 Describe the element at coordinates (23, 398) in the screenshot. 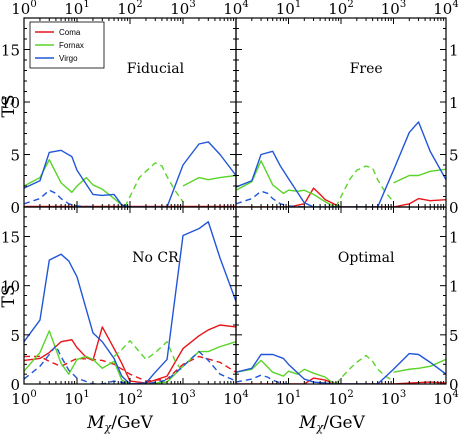

I see `x-tick-label-bottom: 10⁰` at that location.